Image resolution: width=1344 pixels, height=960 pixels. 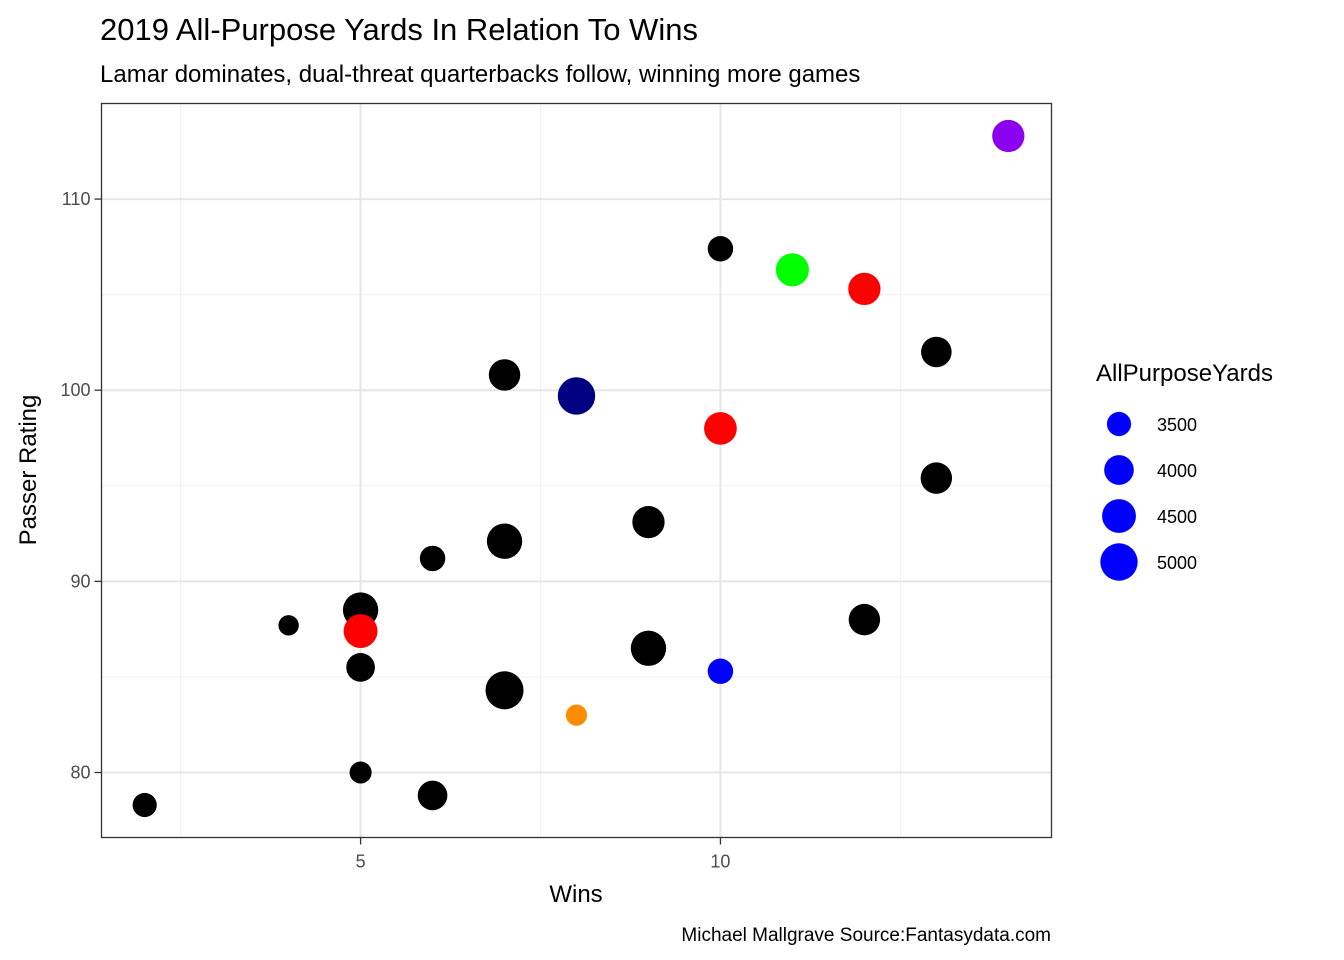 What do you see at coordinates (361, 862) in the screenshot?
I see `x-tick-label: 5` at bounding box center [361, 862].